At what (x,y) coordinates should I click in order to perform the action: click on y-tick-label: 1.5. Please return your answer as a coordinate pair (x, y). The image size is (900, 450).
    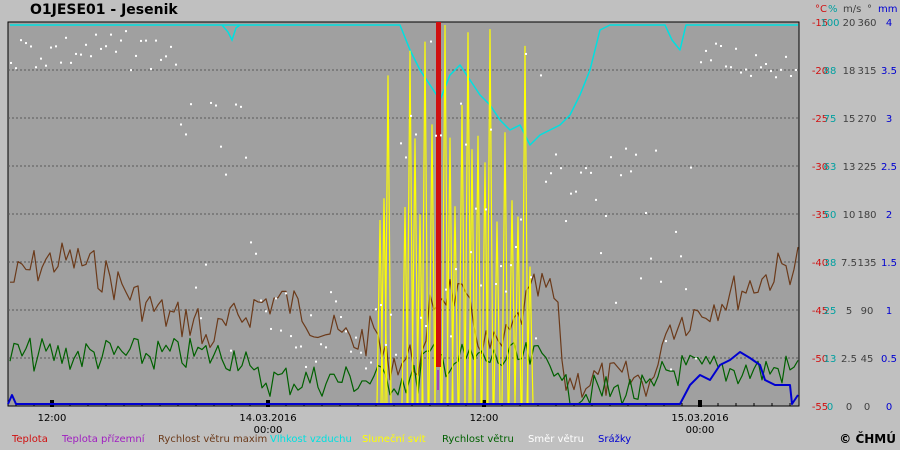
    Looking at the image, I should click on (889, 263).